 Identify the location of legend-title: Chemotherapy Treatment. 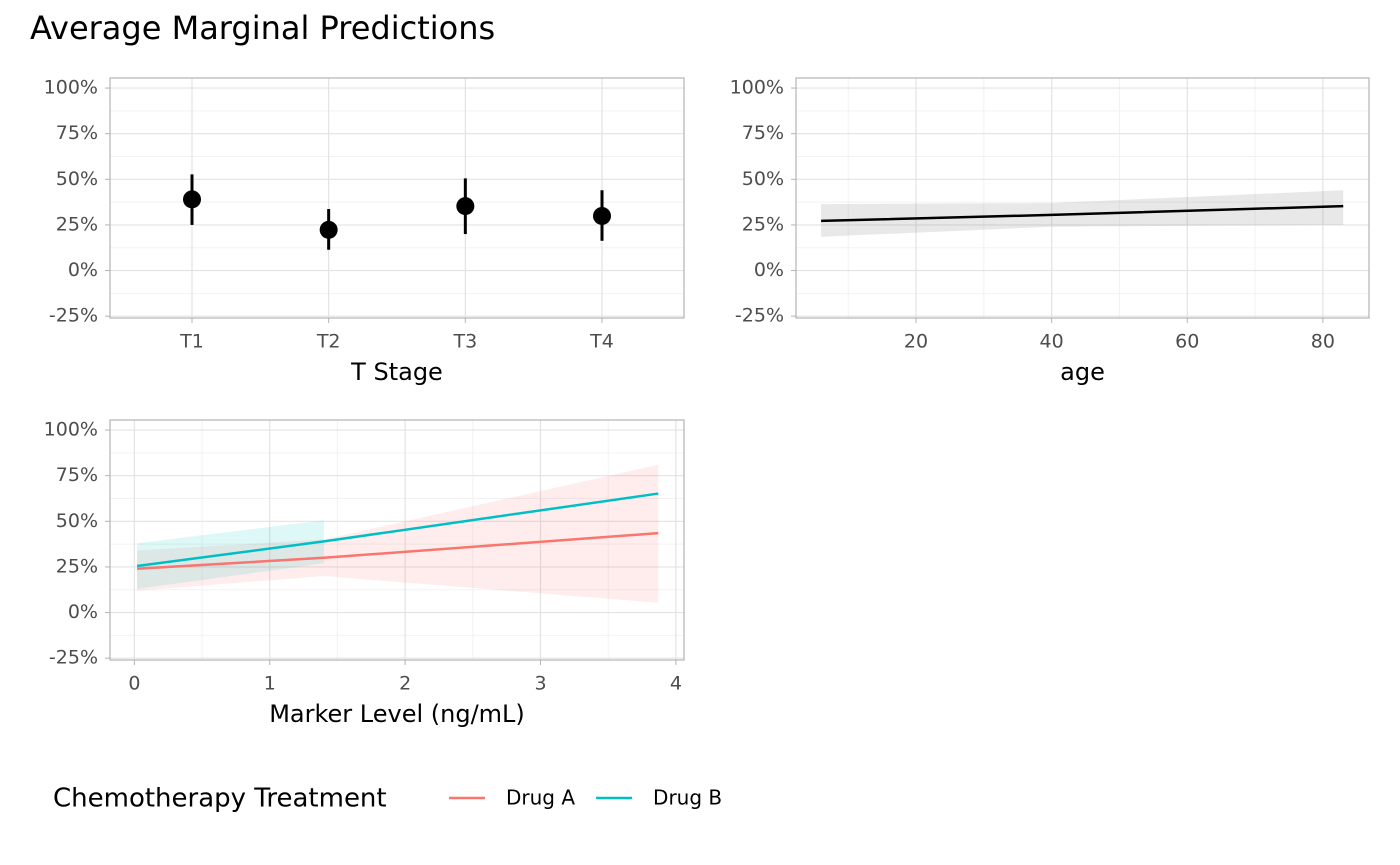
(220, 799).